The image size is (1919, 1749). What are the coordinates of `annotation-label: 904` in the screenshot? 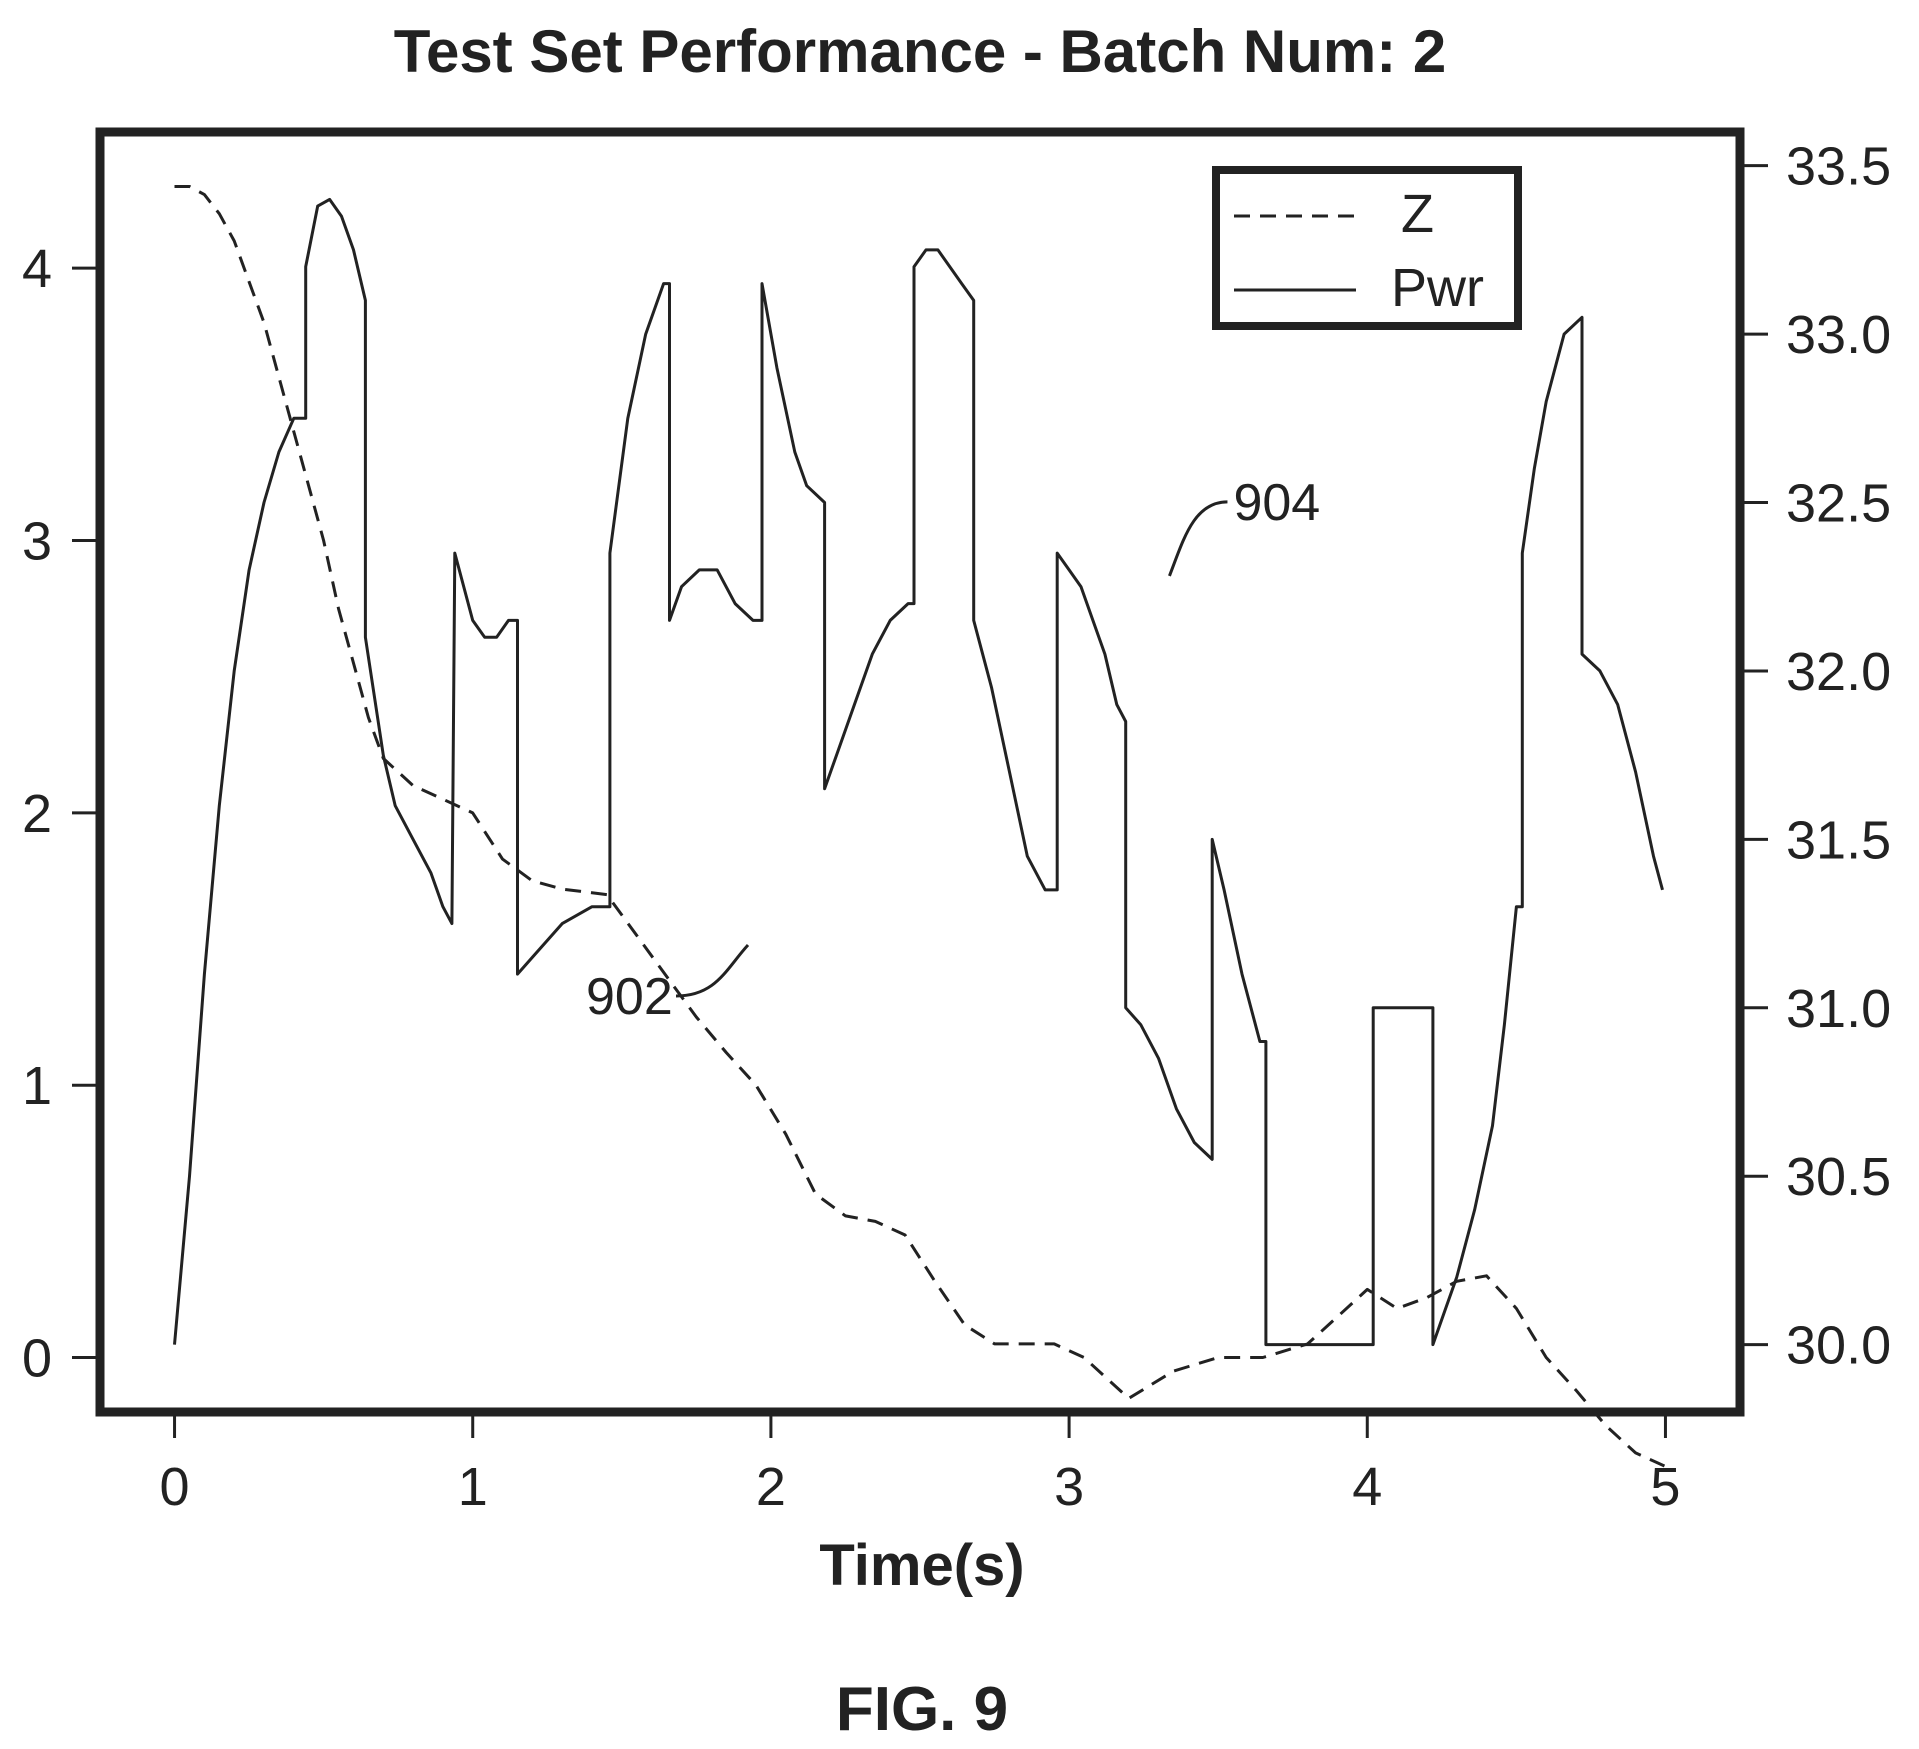 It's located at (1276, 503).